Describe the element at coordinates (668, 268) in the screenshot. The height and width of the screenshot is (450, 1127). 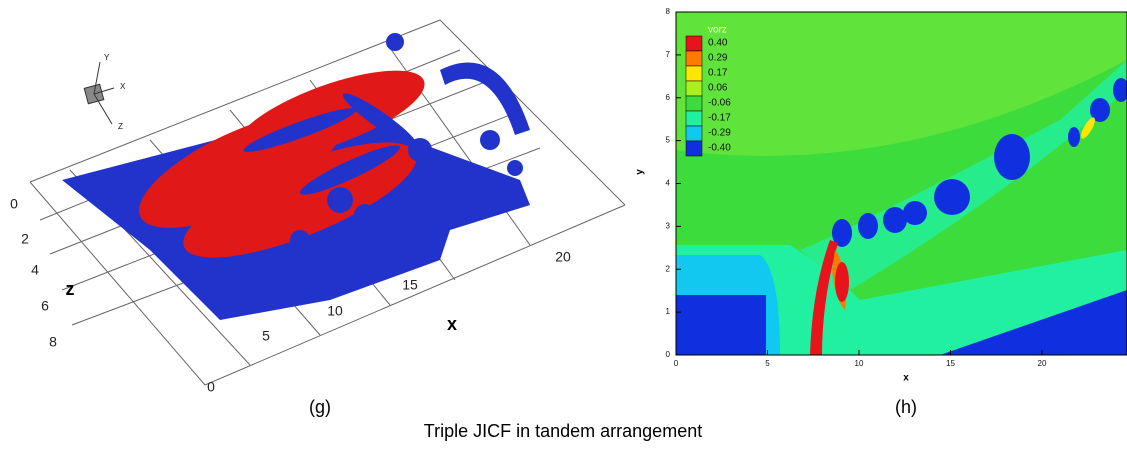
I see `y-tick-label: 2` at that location.